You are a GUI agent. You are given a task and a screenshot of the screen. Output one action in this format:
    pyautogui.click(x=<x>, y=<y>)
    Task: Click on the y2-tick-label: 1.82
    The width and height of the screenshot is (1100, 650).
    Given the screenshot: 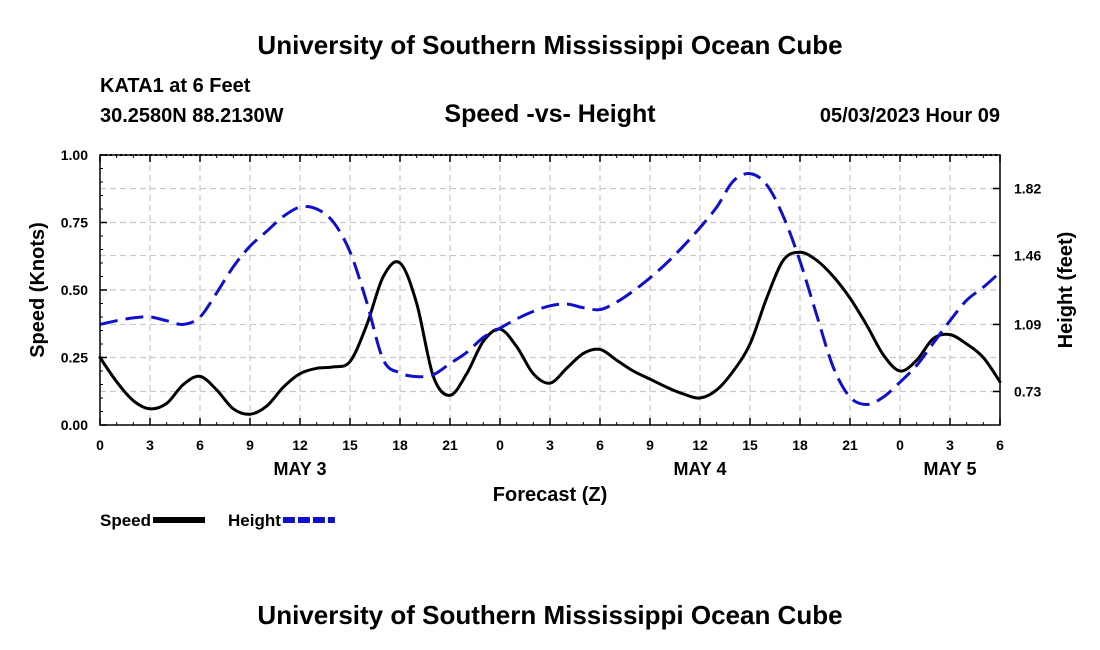 What is the action you would take?
    pyautogui.click(x=1027, y=189)
    